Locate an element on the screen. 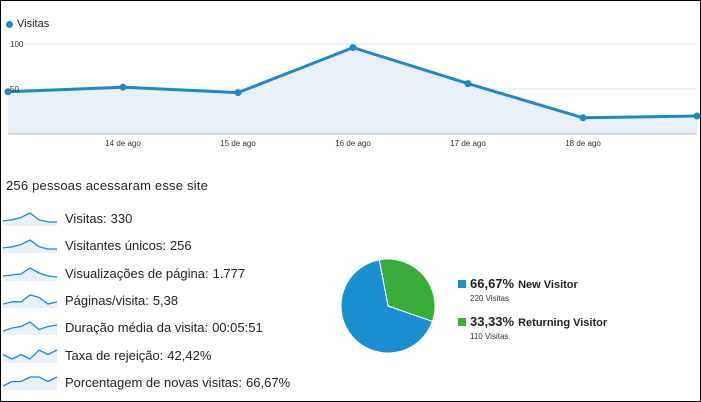 The image size is (701, 402). chart-legend: Visitas is located at coordinates (27, 24).